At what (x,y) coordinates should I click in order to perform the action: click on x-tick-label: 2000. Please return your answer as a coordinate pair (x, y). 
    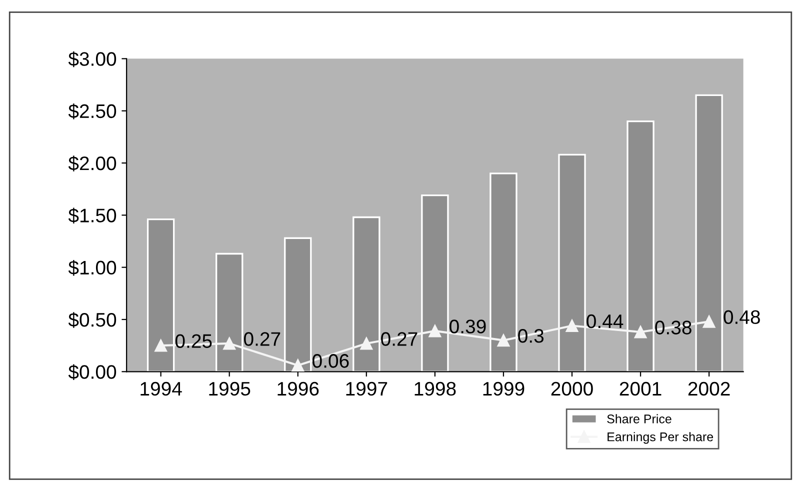
    Looking at the image, I should click on (572, 389).